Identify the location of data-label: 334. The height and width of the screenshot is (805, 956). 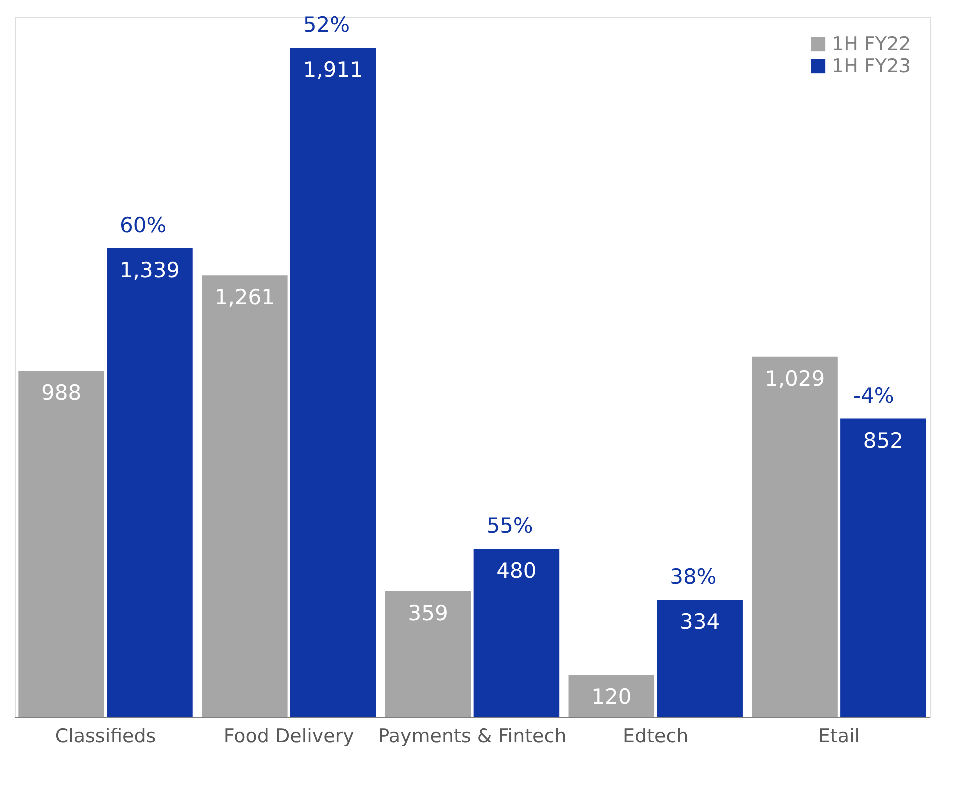
(700, 622).